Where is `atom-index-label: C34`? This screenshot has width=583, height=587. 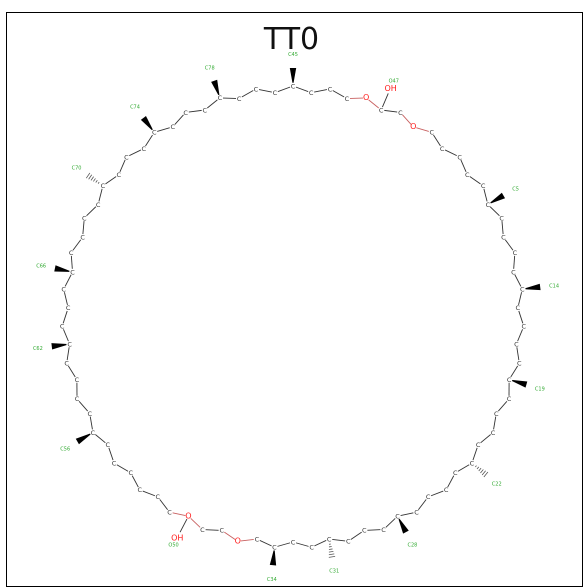
atom-index-label: C34 is located at coordinates (272, 580).